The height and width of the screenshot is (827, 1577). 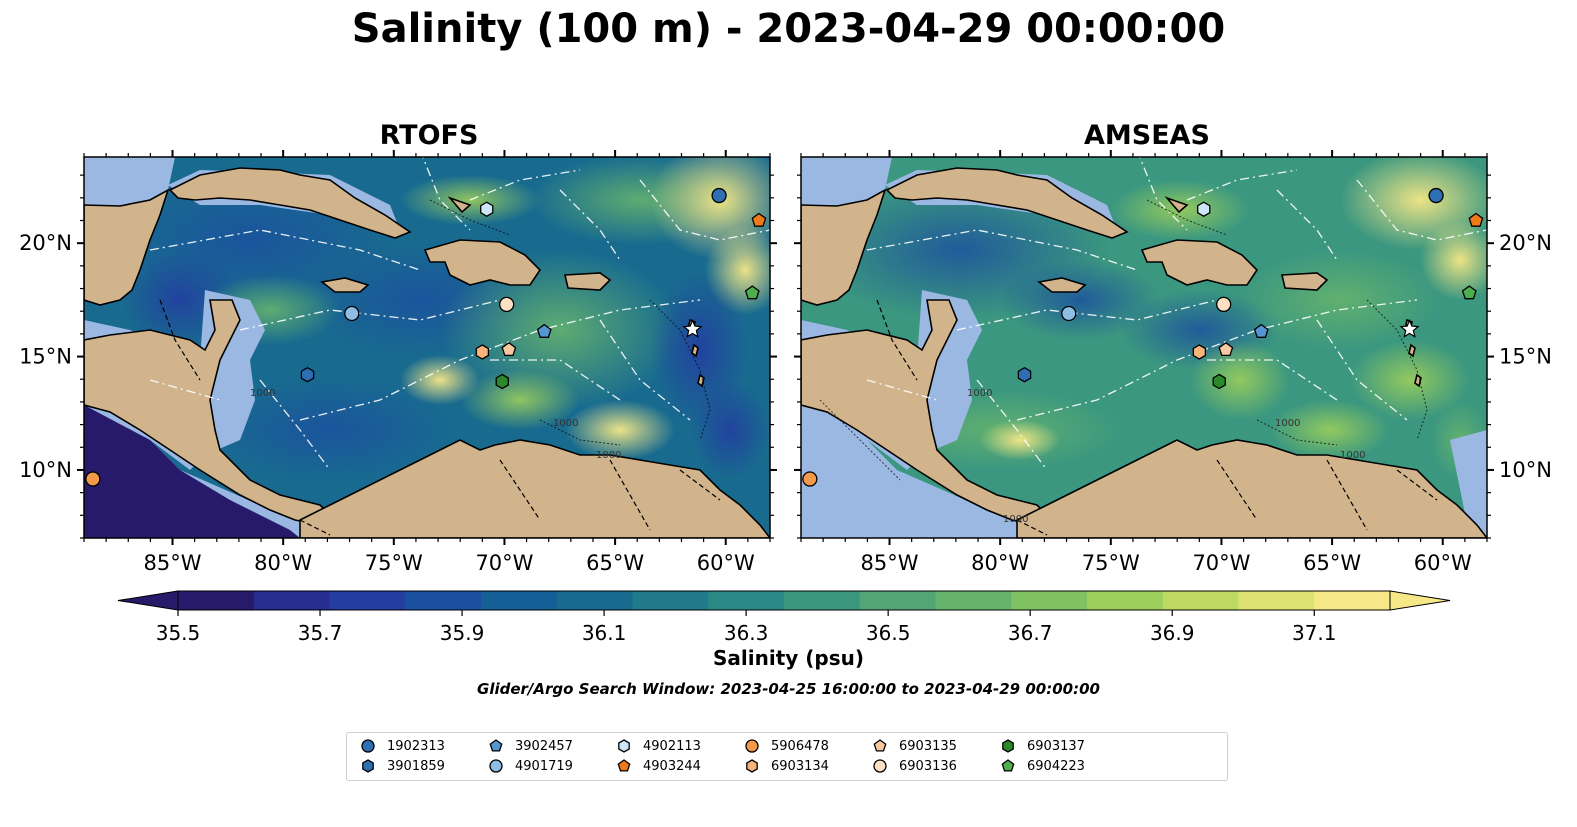 What do you see at coordinates (416, 766) in the screenshot?
I see `legend-label: 3901859` at bounding box center [416, 766].